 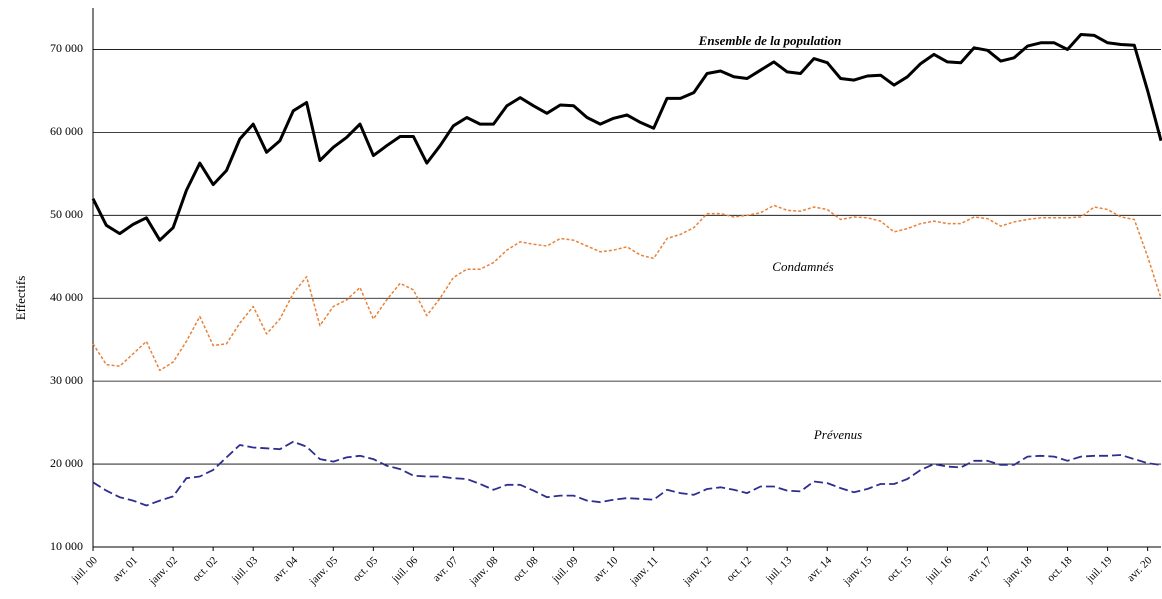 What do you see at coordinates (857, 571) in the screenshot?
I see `x-tick-label: janv. 15` at bounding box center [857, 571].